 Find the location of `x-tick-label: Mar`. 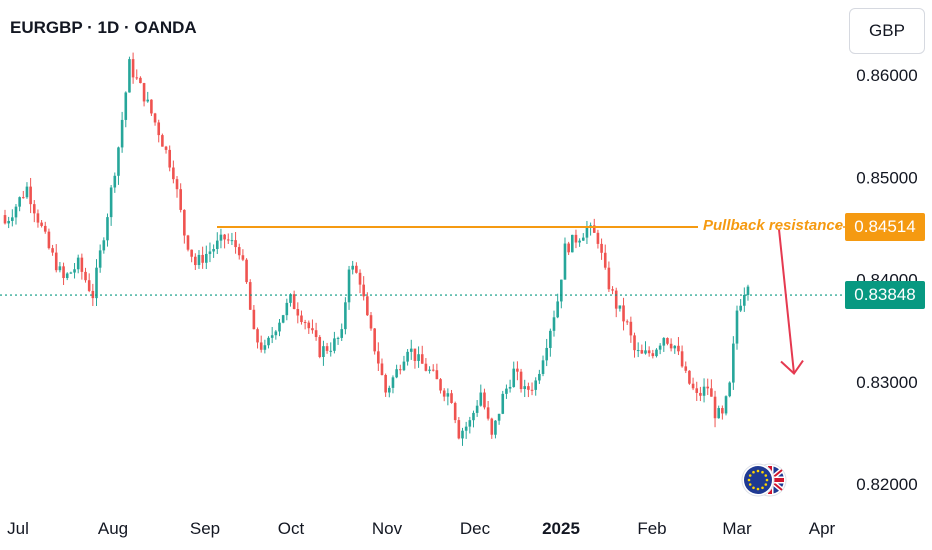

x-tick-label: Mar is located at coordinates (737, 528).